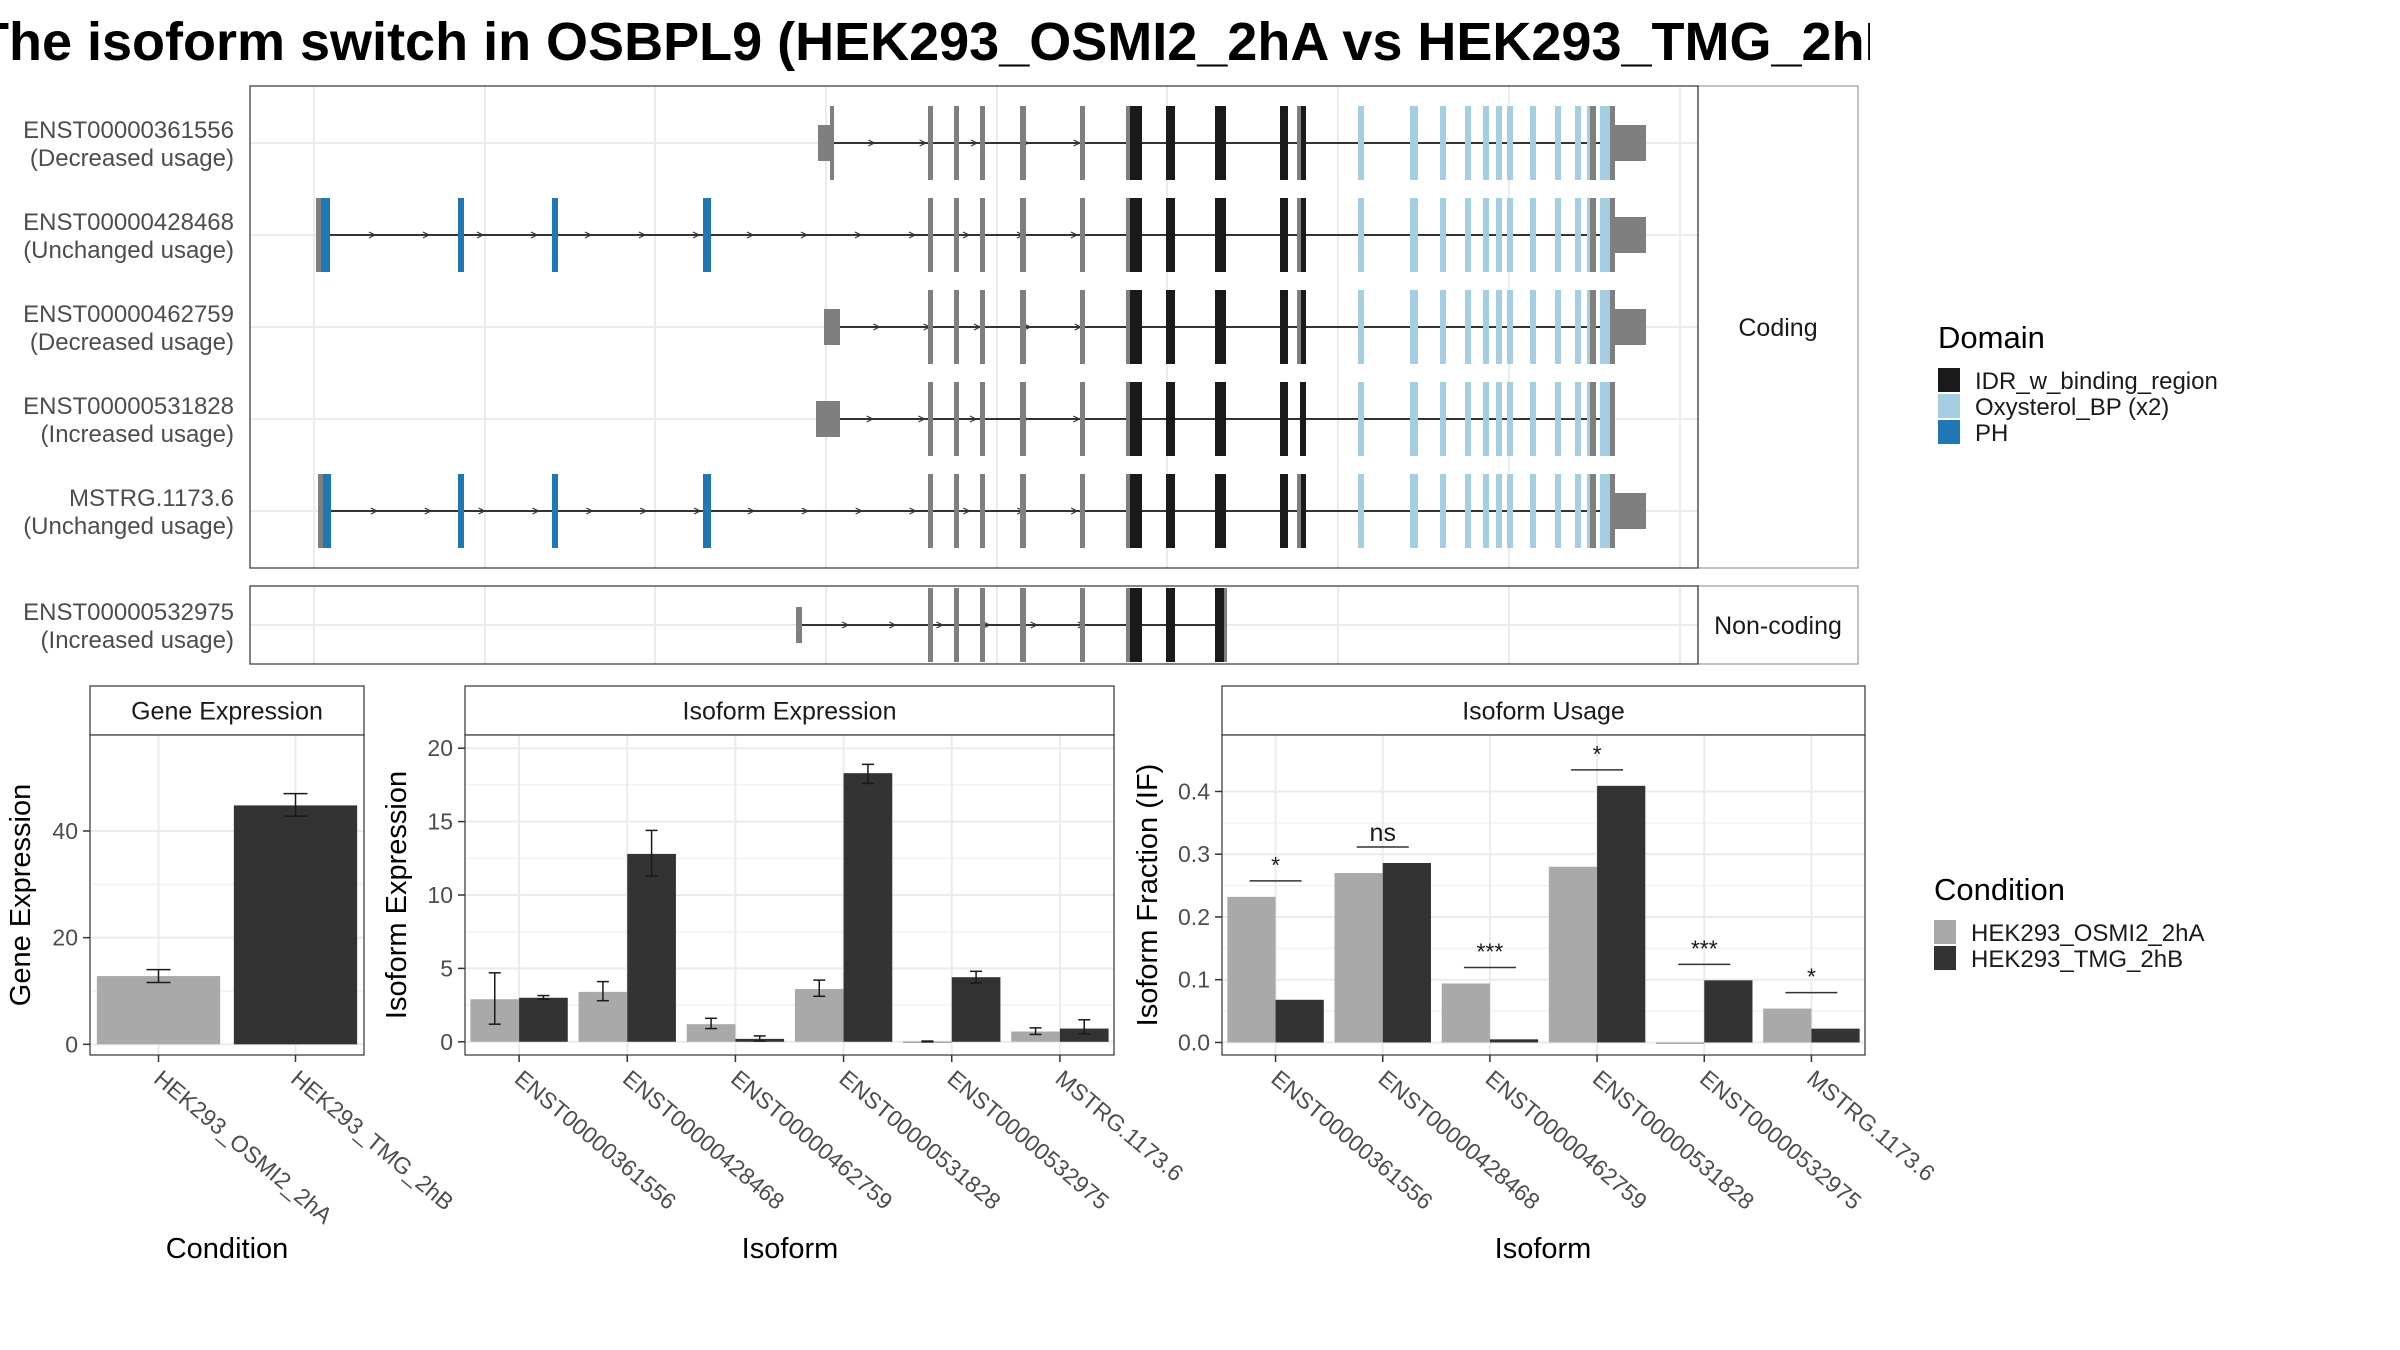 This screenshot has height=1350, width=2400. I want to click on y-tick-label: 0.2, so click(1194, 917).